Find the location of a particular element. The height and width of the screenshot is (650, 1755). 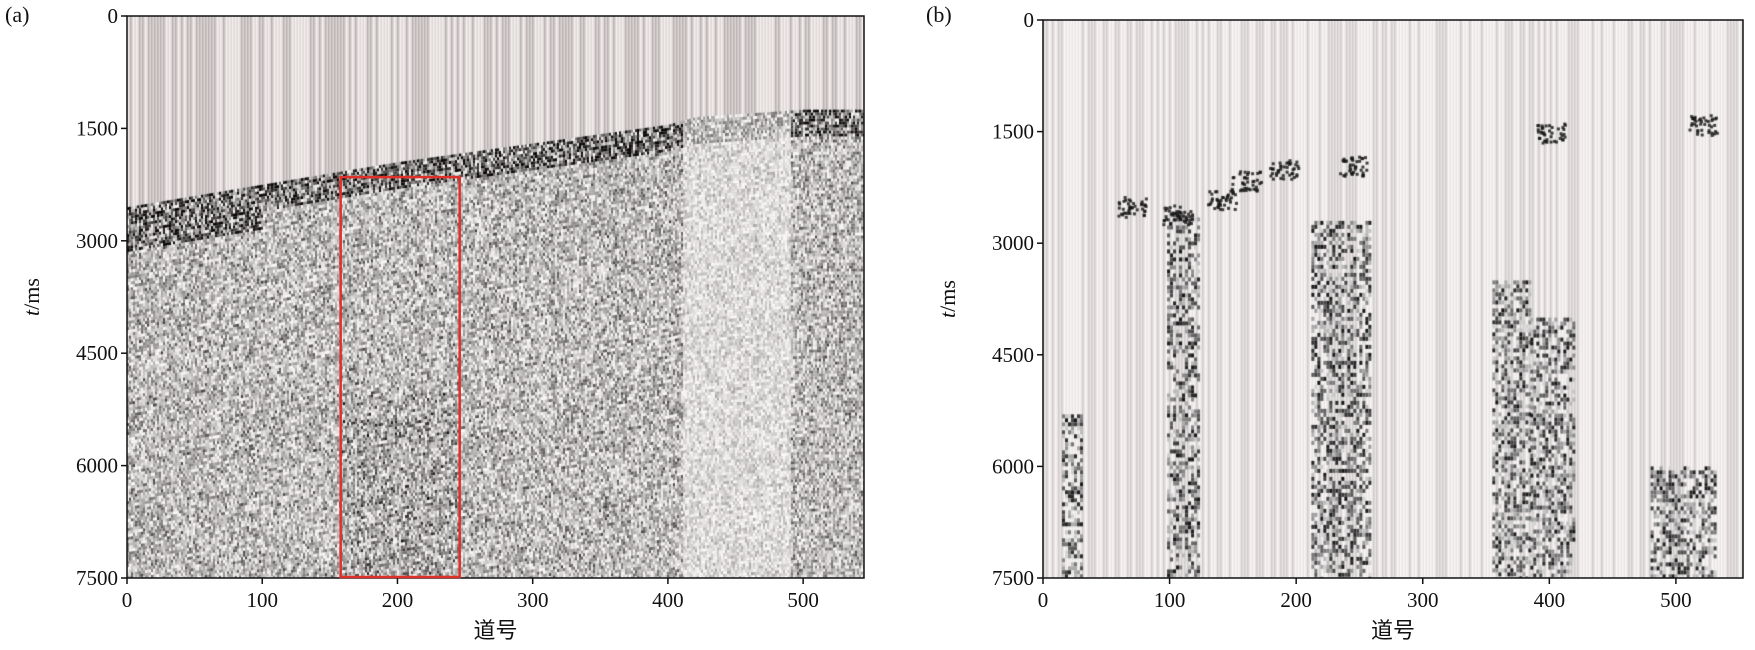

panel-b-label: (b) is located at coordinates (939, 14).